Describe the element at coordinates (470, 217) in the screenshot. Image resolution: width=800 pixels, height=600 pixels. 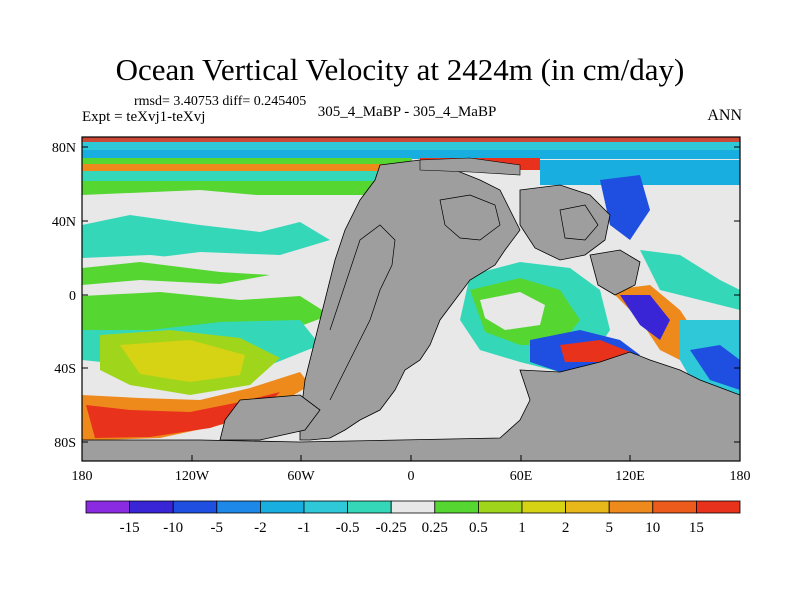
I see `contour-line-b` at that location.